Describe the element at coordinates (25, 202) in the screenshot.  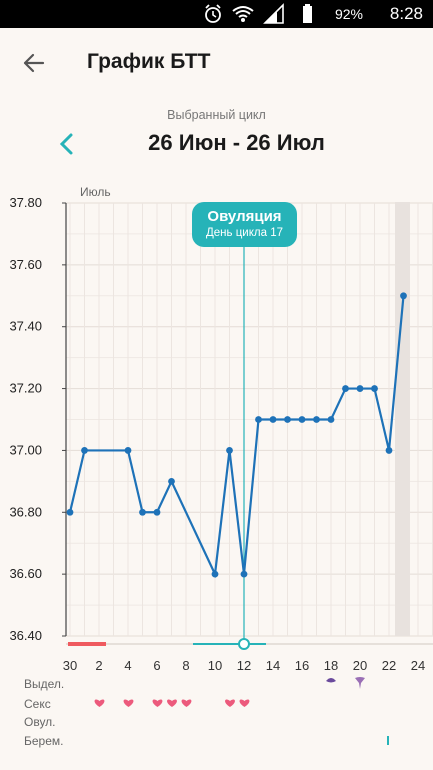
I see `y-tick-label: 37.80` at that location.